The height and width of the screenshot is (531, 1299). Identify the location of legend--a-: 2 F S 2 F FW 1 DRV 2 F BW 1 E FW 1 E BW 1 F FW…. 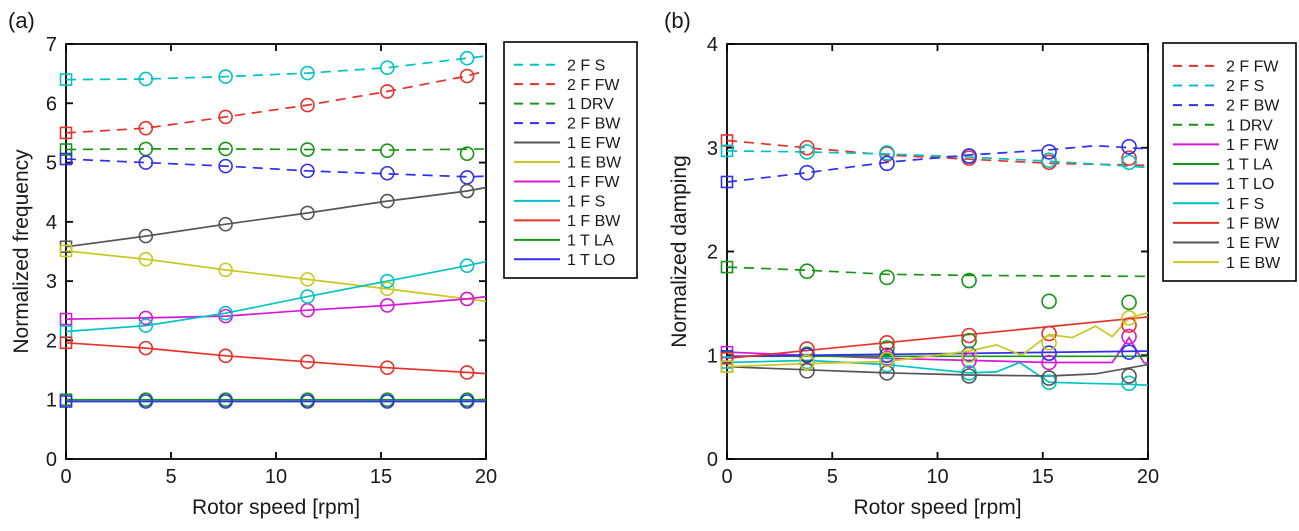
(570, 160).